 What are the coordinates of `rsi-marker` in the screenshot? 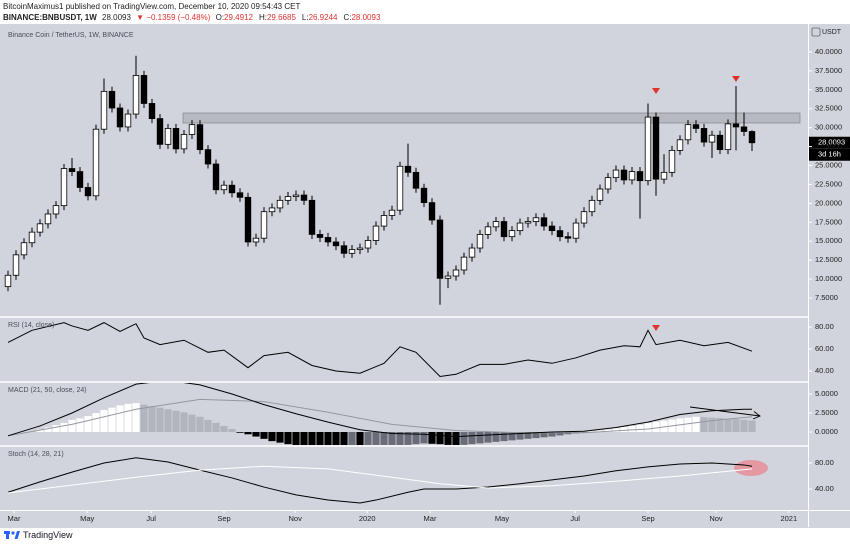 It's located at (656, 328).